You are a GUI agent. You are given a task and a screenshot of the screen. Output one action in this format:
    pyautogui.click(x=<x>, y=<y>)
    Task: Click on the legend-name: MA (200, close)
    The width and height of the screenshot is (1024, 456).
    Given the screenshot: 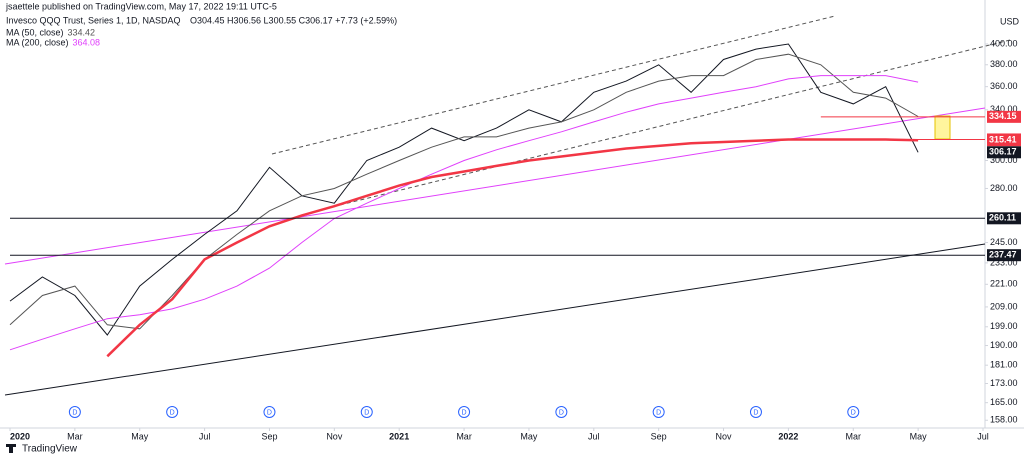 What is the action you would take?
    pyautogui.click(x=37, y=42)
    